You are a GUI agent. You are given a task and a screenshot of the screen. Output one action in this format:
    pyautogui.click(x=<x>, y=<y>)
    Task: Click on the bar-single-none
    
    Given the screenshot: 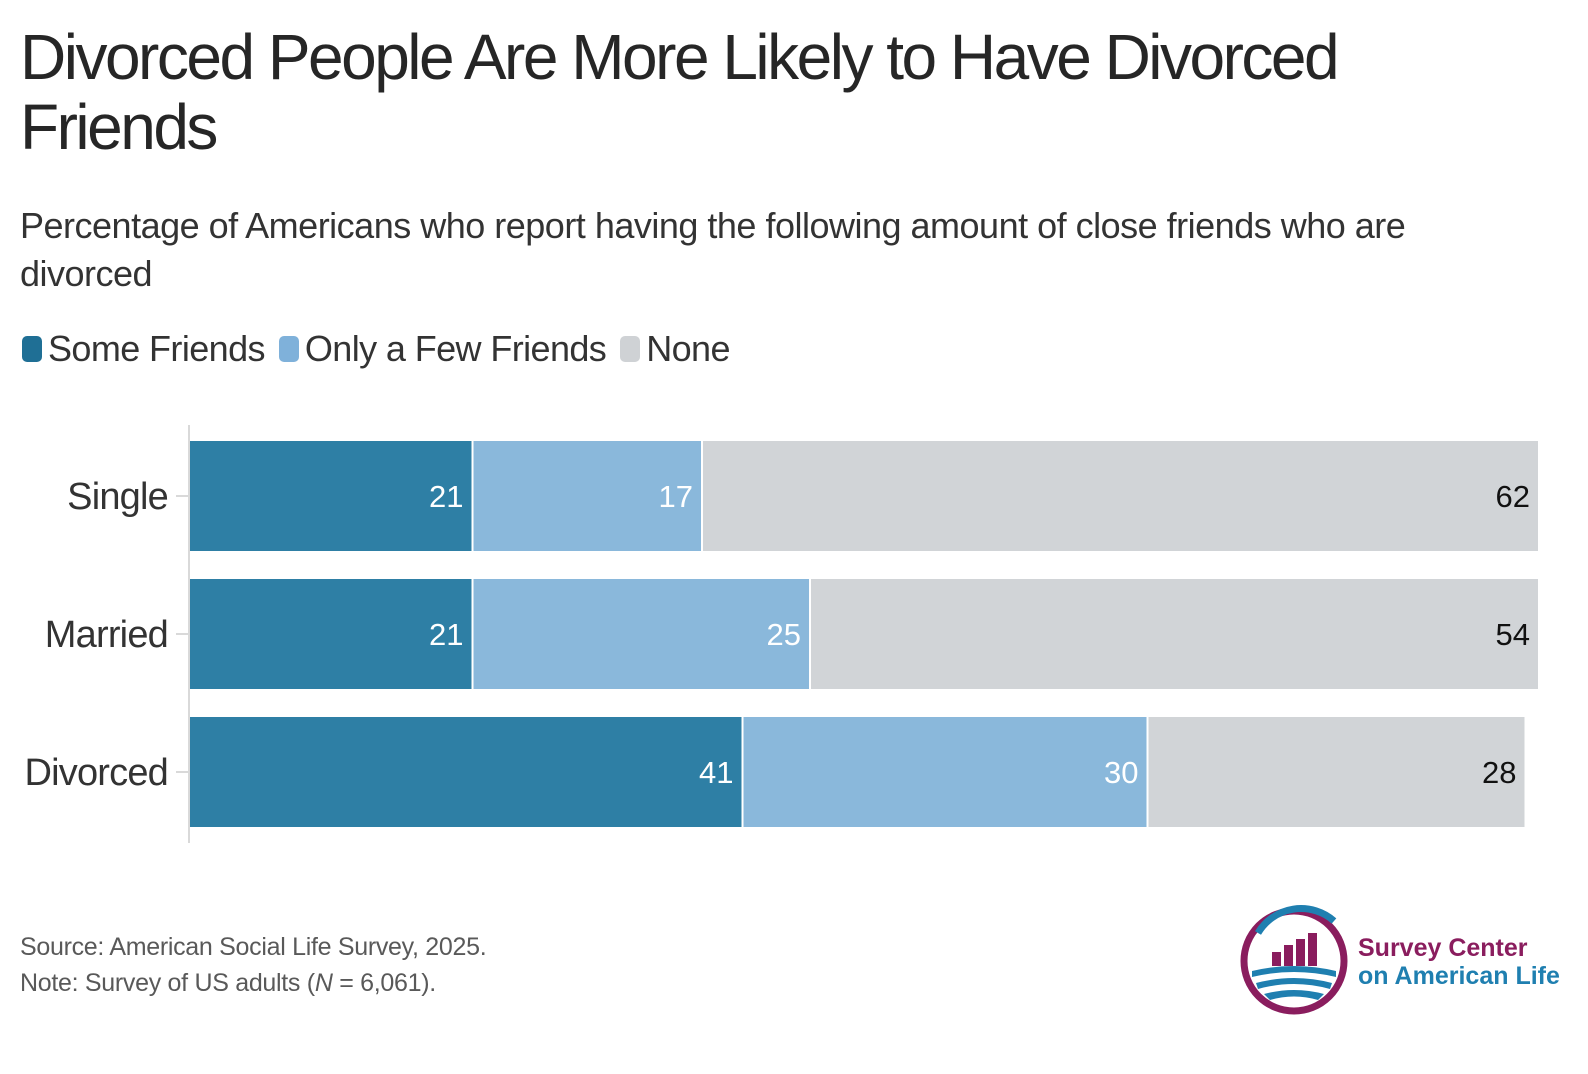 What is the action you would take?
    pyautogui.click(x=1120, y=496)
    